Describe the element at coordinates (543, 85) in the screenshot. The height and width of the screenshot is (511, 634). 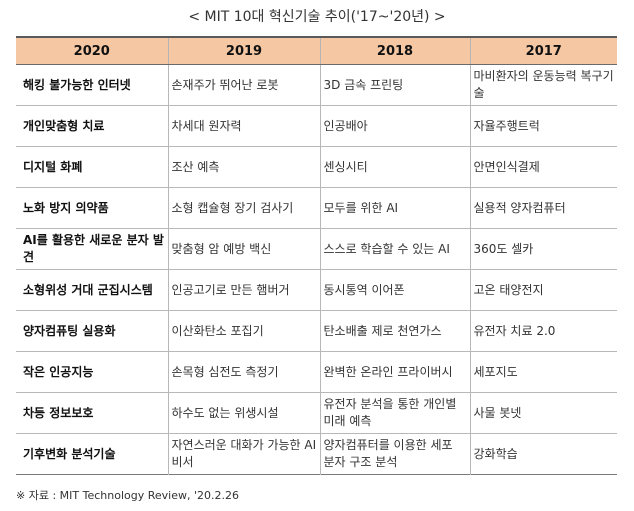
I see `cell-2017: 마비환자의 운동능력 복구기술` at that location.